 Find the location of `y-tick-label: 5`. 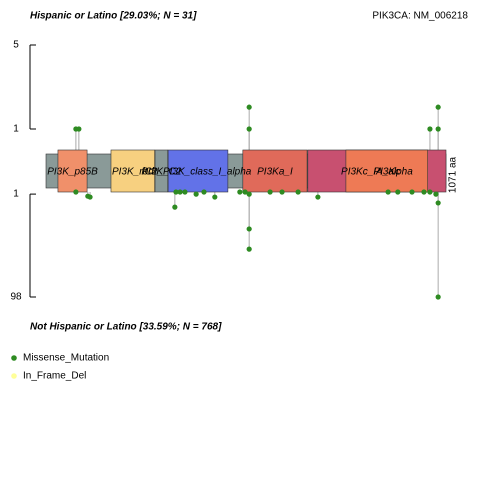

y-tick-label: 5 is located at coordinates (16, 45).